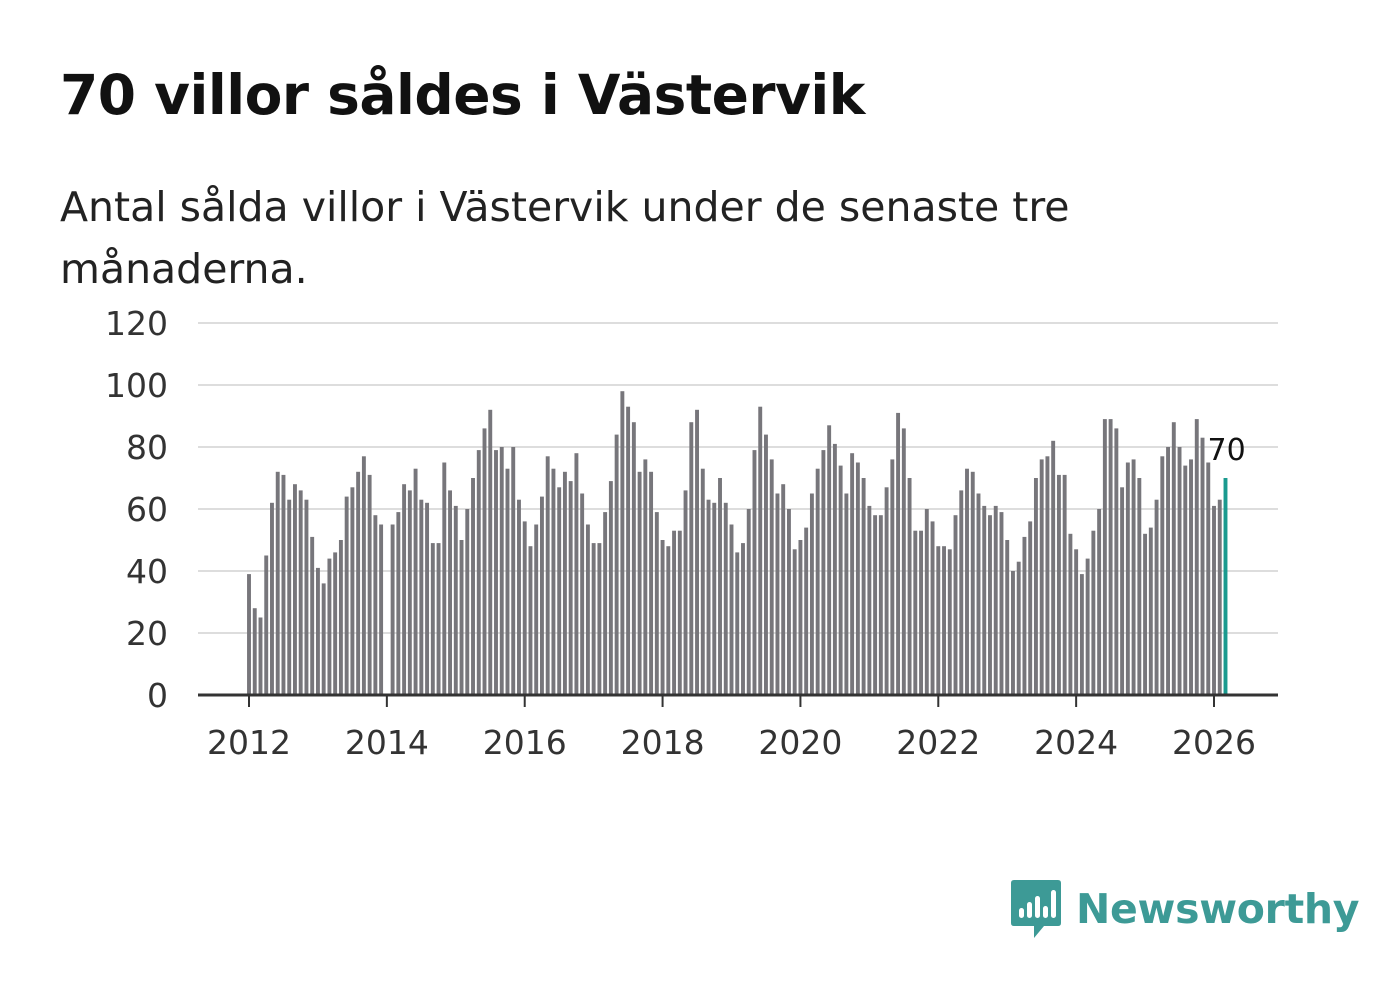 The image size is (1382, 999). I want to click on x-tick-label: 2016, so click(525, 742).